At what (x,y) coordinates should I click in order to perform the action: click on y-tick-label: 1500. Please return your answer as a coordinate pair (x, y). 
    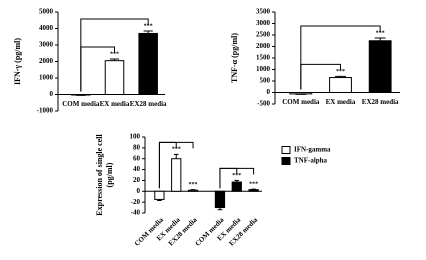
    Looking at the image, I should click on (263, 58).